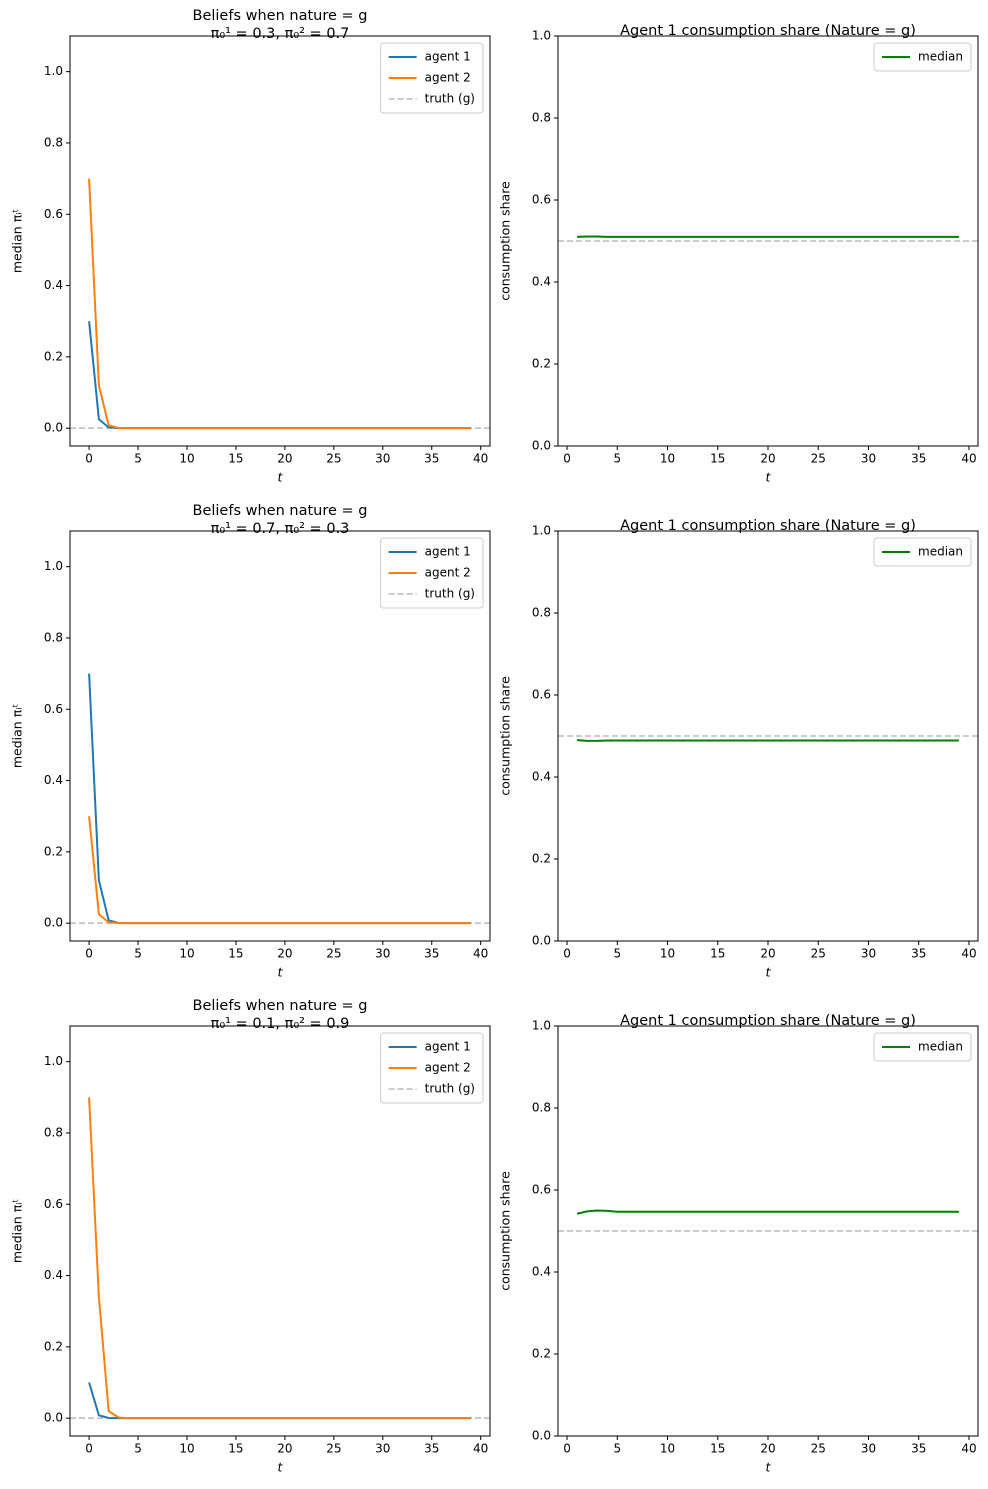 This screenshot has height=1489, width=988. I want to click on chart-subtitle: π₀¹ = 0.3, π₀² = 0.7, so click(280, 34).